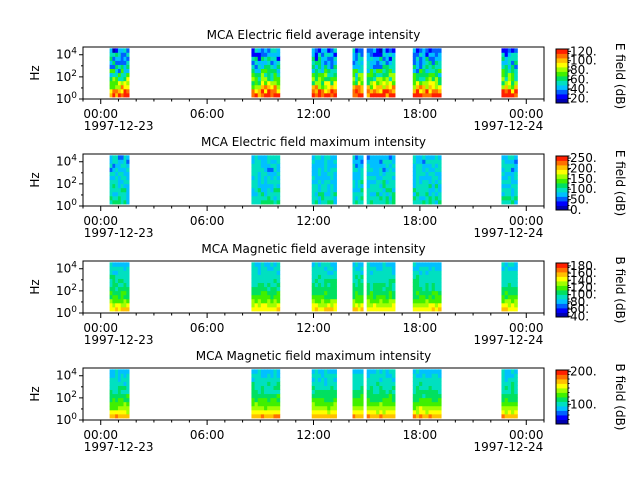 This screenshot has width=640, height=480. I want to click on y-tick-label: 100, so click(66, 312).